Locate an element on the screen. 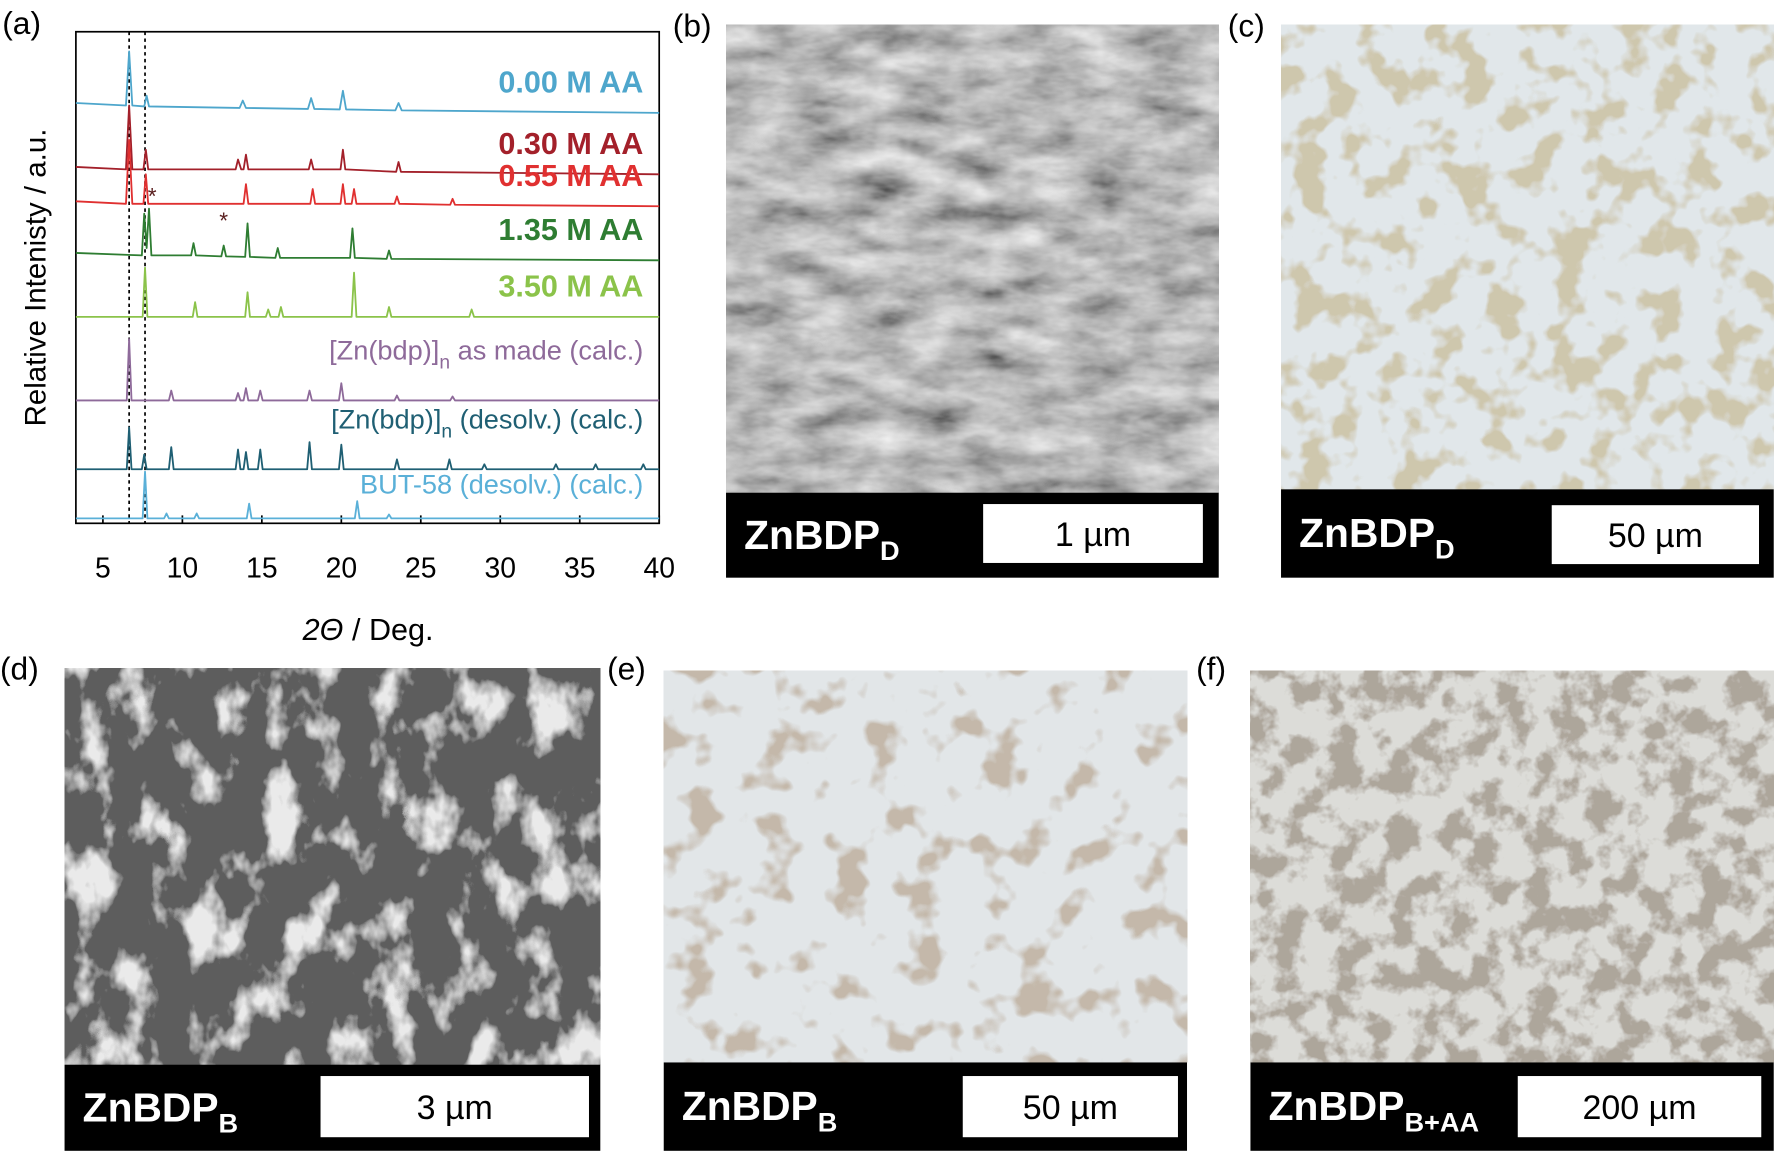 This screenshot has width=1776, height=1154. scale-bar-label: 1 µm is located at coordinates (1093, 535).